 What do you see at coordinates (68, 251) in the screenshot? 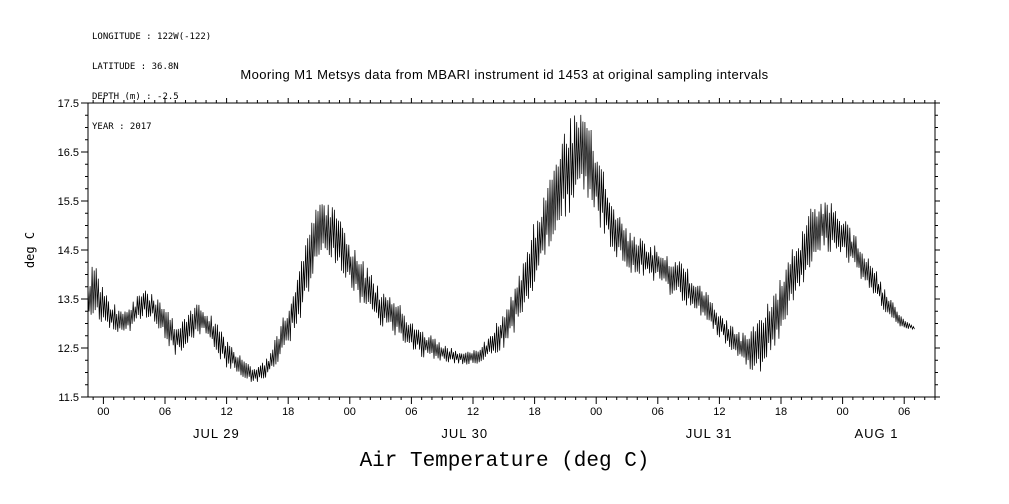
I see `y-tick-label: 14.5` at bounding box center [68, 251].